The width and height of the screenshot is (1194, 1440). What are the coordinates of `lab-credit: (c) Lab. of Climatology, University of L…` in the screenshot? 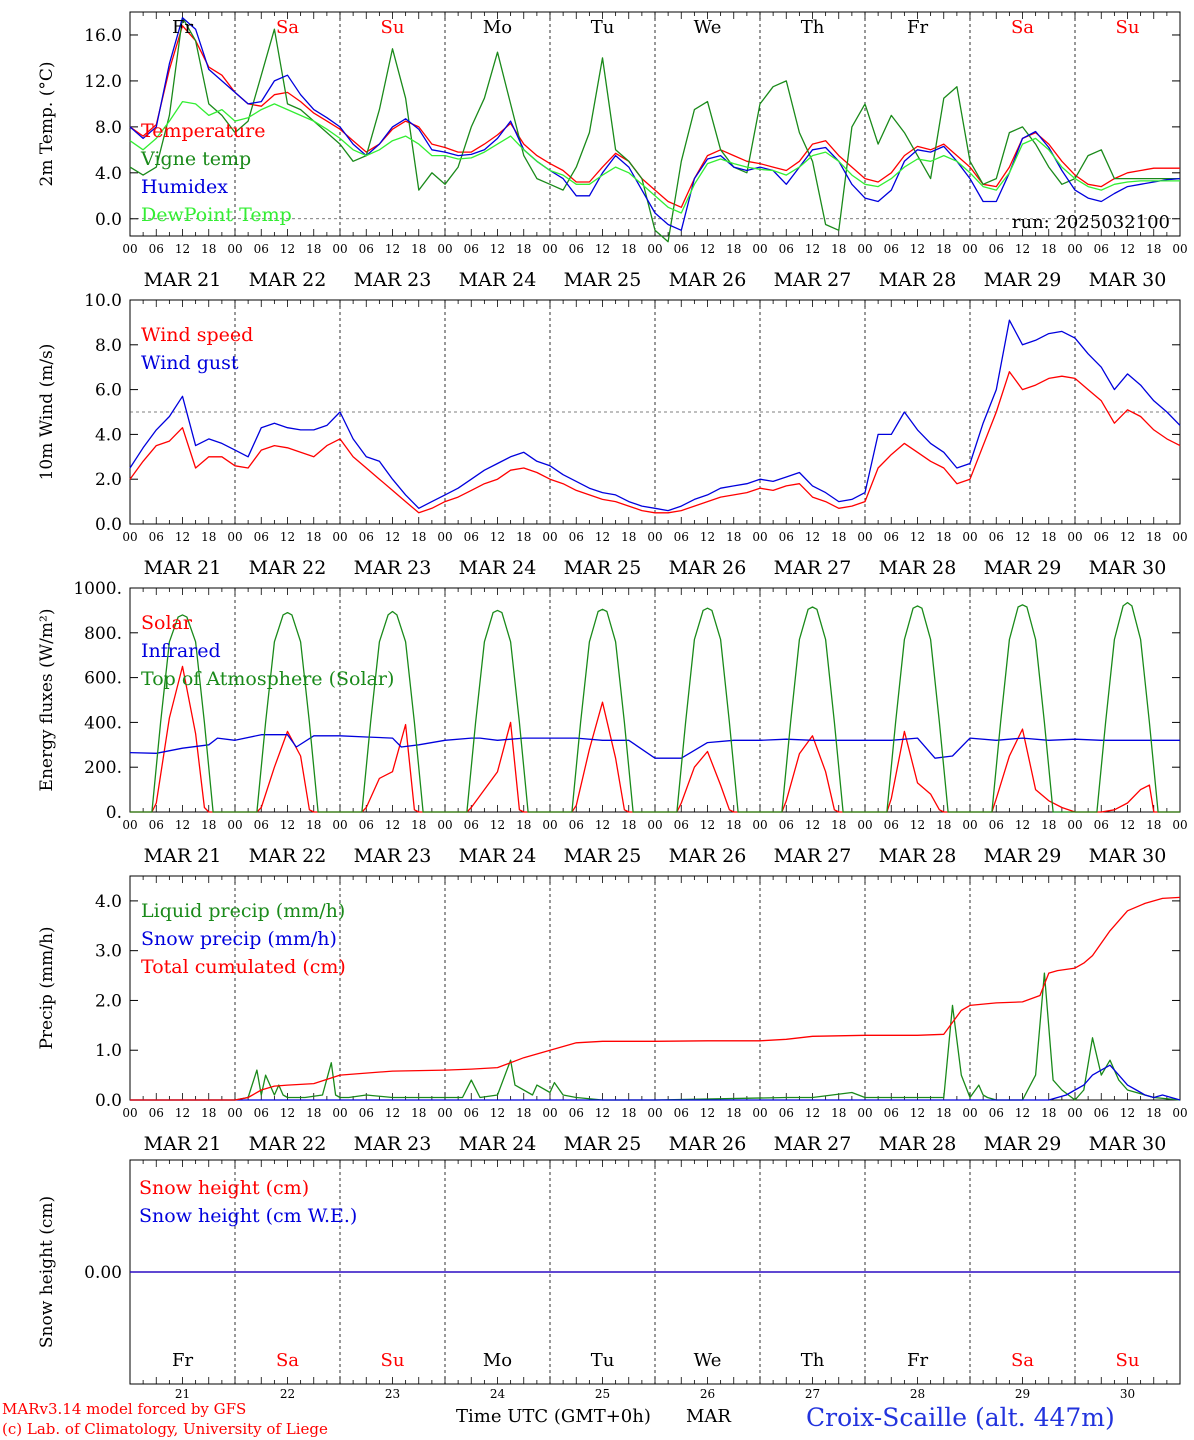 It's located at (165, 1429).